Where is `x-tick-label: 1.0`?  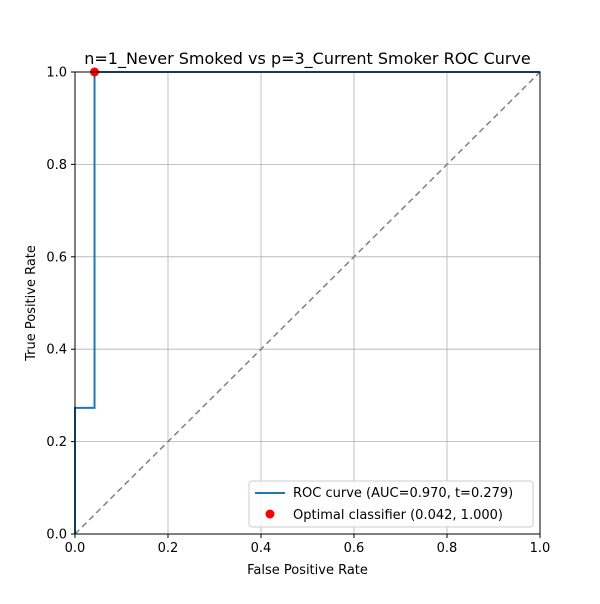 x-tick-label: 1.0 is located at coordinates (540, 548).